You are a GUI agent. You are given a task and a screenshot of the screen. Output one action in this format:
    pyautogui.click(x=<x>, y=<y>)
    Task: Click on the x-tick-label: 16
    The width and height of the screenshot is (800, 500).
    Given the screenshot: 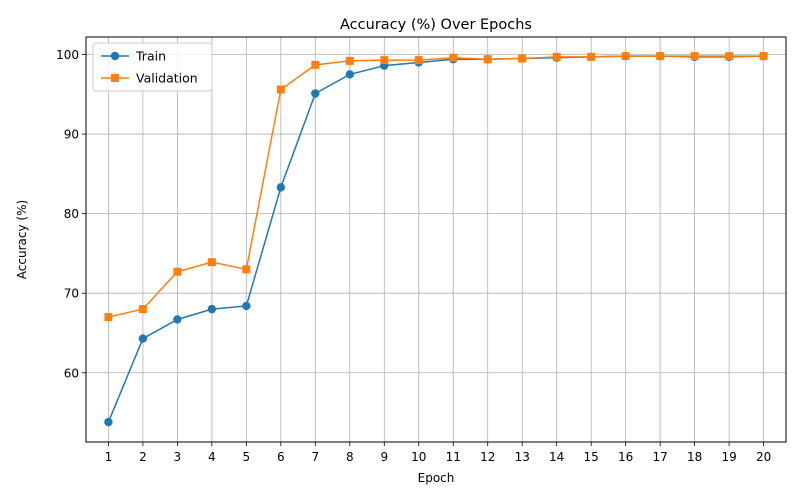 What is the action you would take?
    pyautogui.click(x=625, y=457)
    